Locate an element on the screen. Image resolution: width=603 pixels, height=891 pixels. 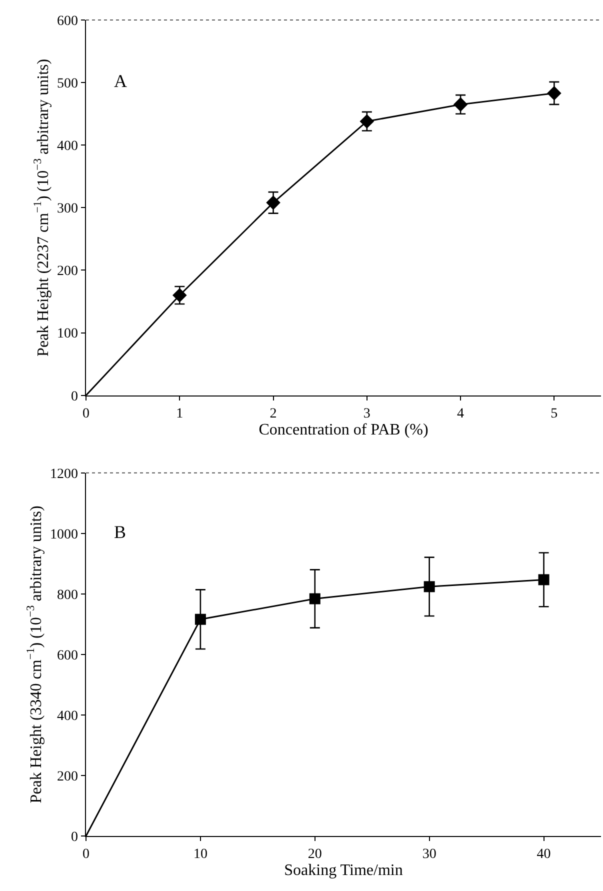
y-tick-label: 300 is located at coordinates (67, 209).